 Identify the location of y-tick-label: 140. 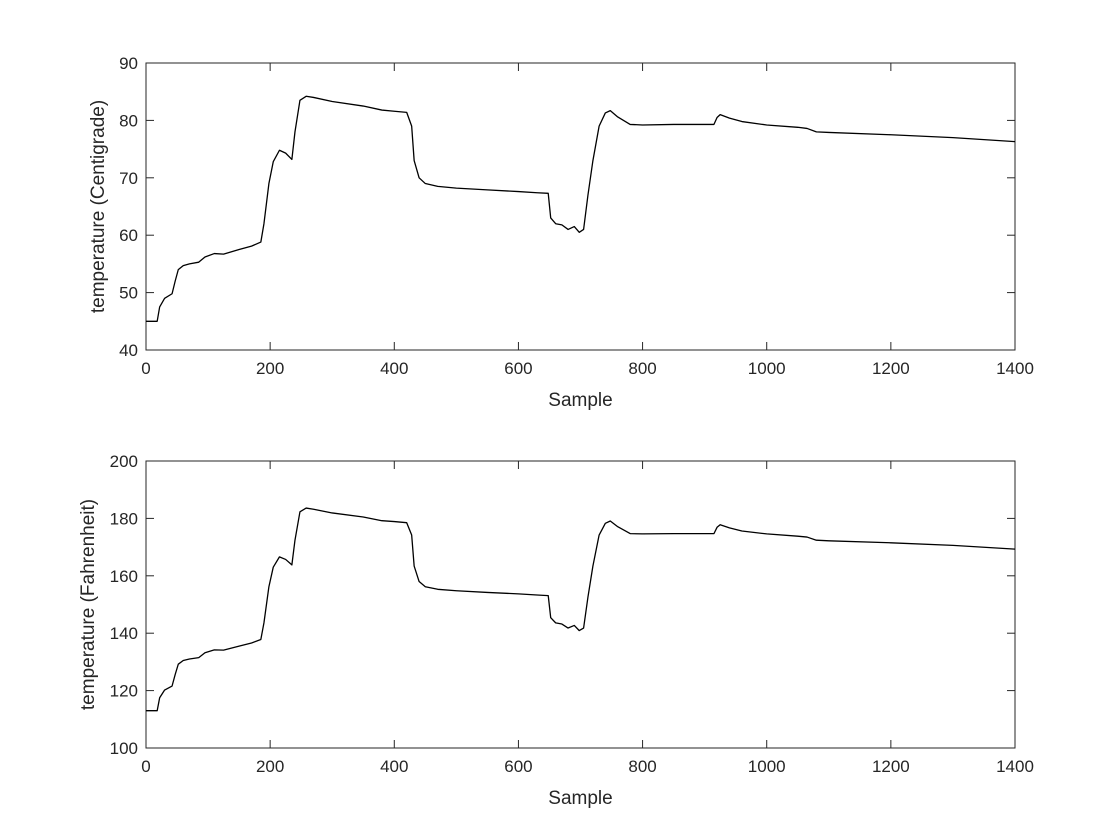
(124, 633).